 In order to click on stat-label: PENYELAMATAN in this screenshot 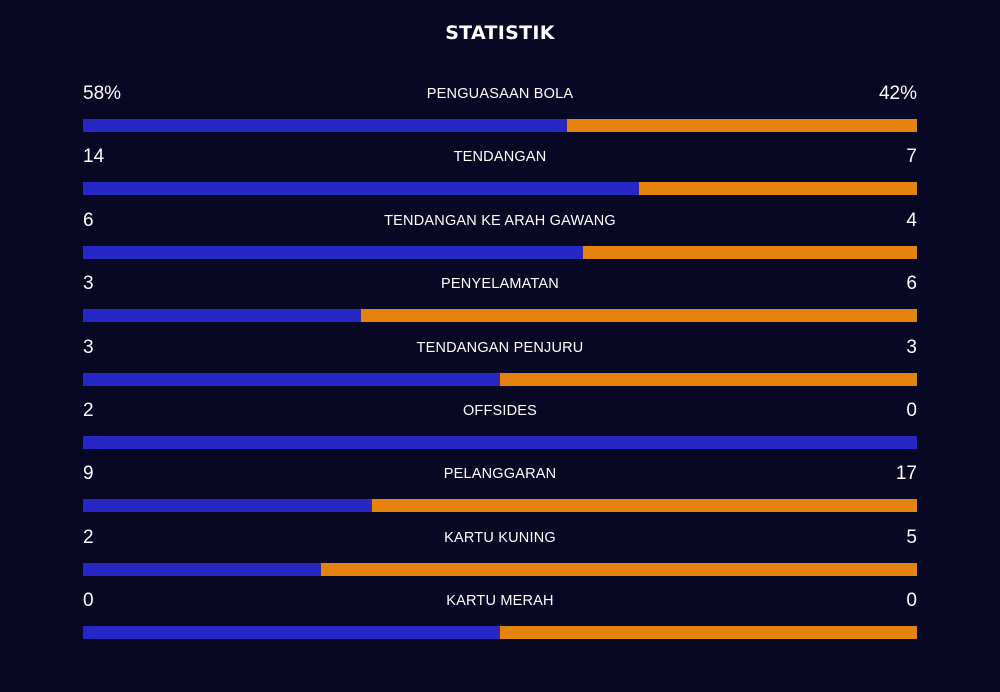, I will do `click(500, 284)`.